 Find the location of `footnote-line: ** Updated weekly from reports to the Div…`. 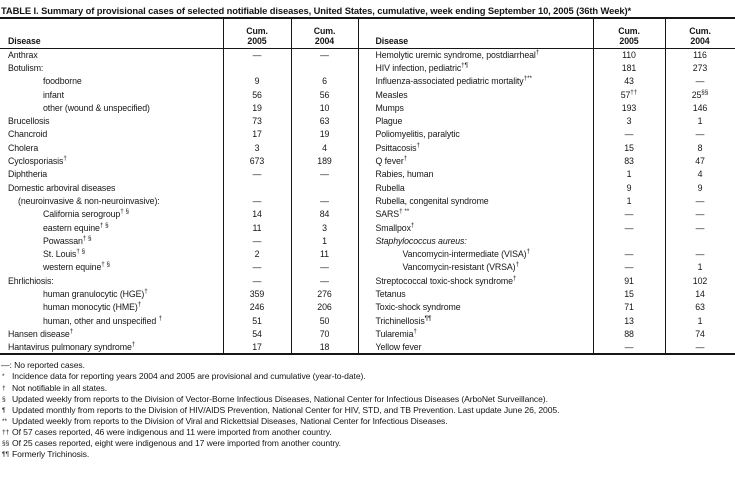

footnote-line: ** Updated weekly from reports to the Div… is located at coordinates (368, 421).